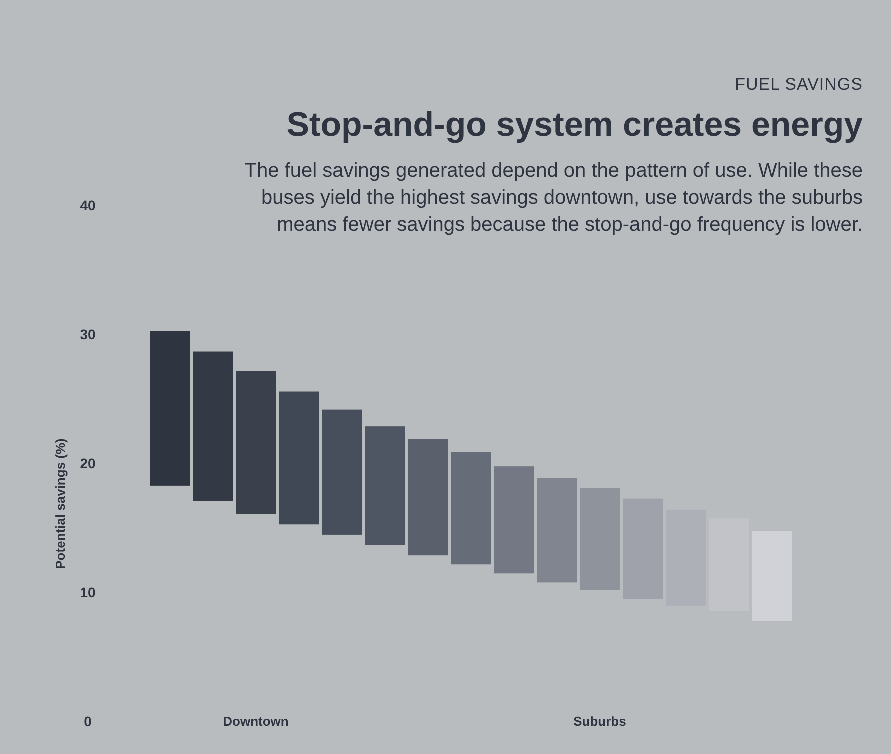 This screenshot has width=891, height=754. I want to click on y-tick-label: 0, so click(88, 721).